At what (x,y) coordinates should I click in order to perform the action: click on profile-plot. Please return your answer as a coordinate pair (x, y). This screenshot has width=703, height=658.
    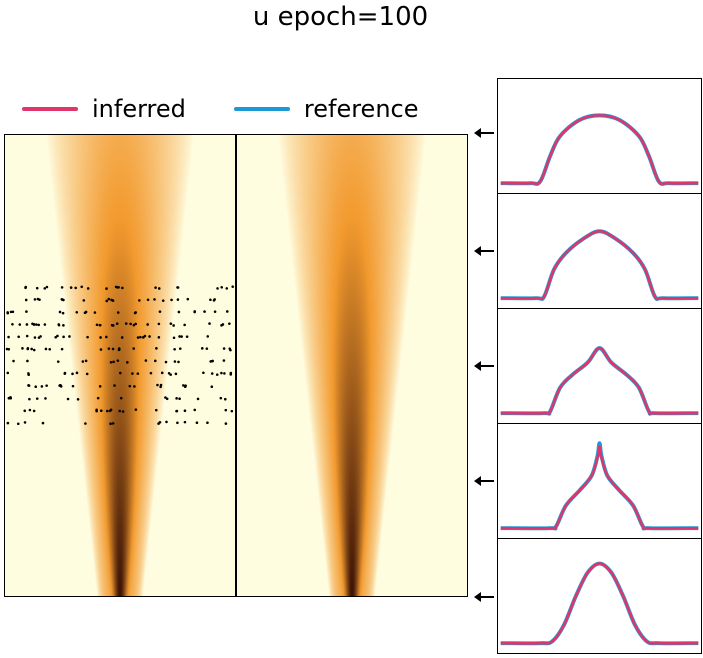
    Looking at the image, I should click on (599, 265).